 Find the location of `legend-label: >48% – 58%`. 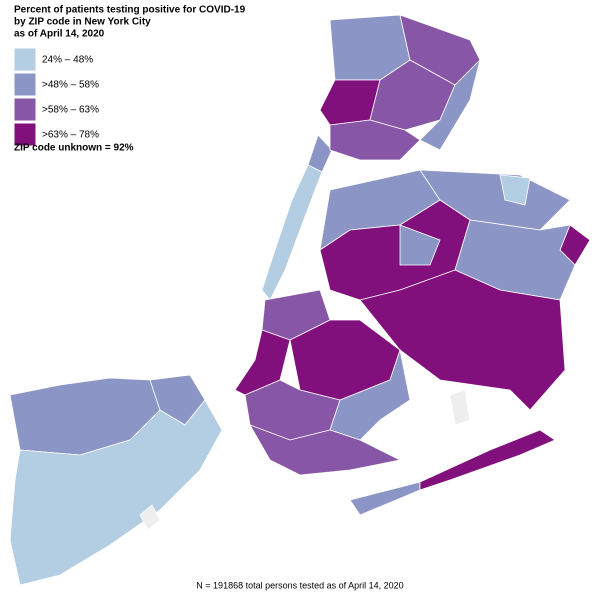

legend-label: >48% – 58% is located at coordinates (70, 85).